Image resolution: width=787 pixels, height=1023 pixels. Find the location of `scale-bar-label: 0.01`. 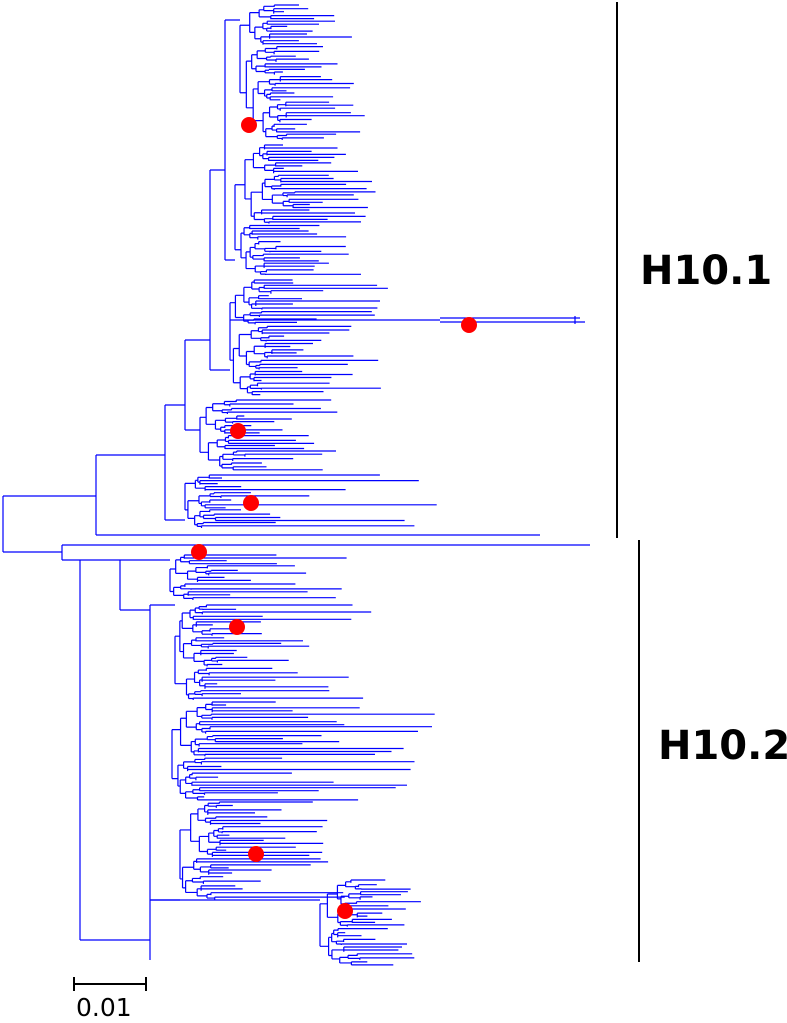

scale-bar-label: 0.01 is located at coordinates (104, 1007).